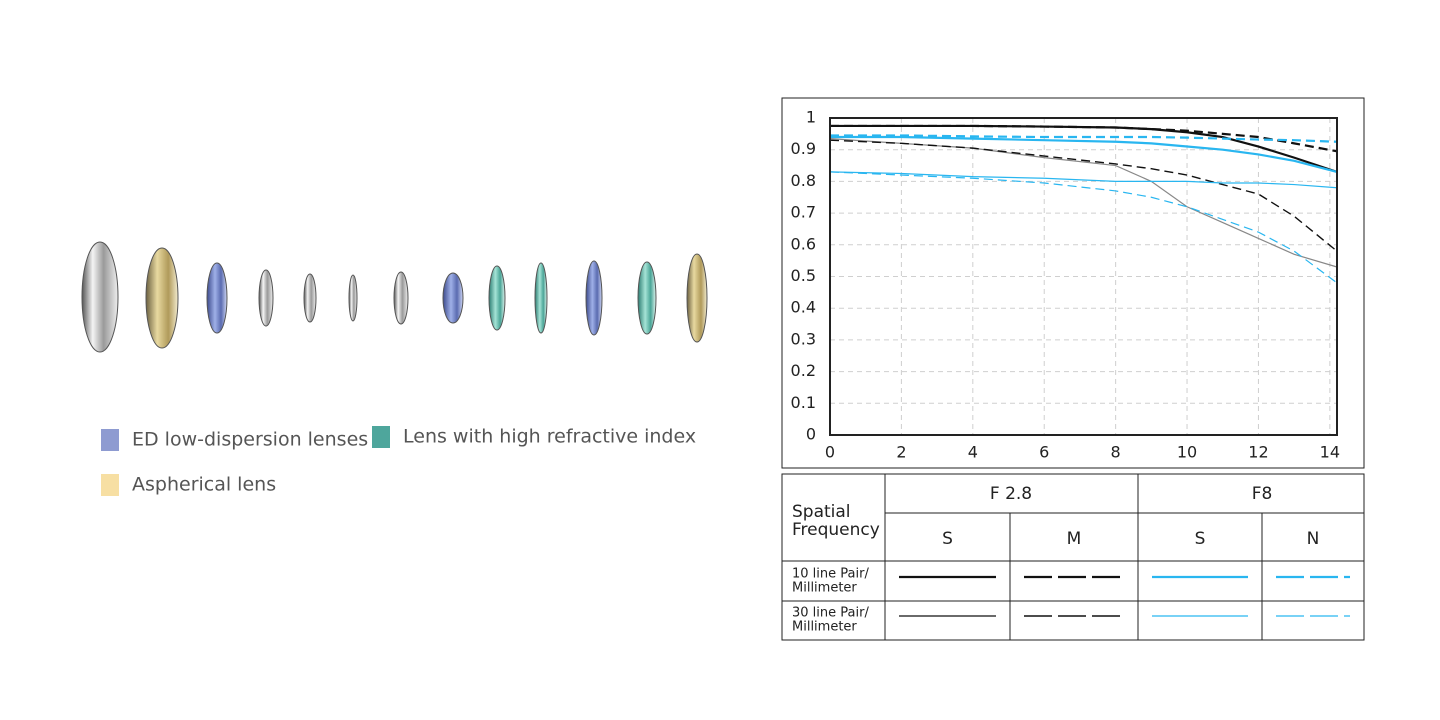 This screenshot has height=720, width=1440. Describe the element at coordinates (830, 452) in the screenshot. I see `x-tick-label: 0` at that location.